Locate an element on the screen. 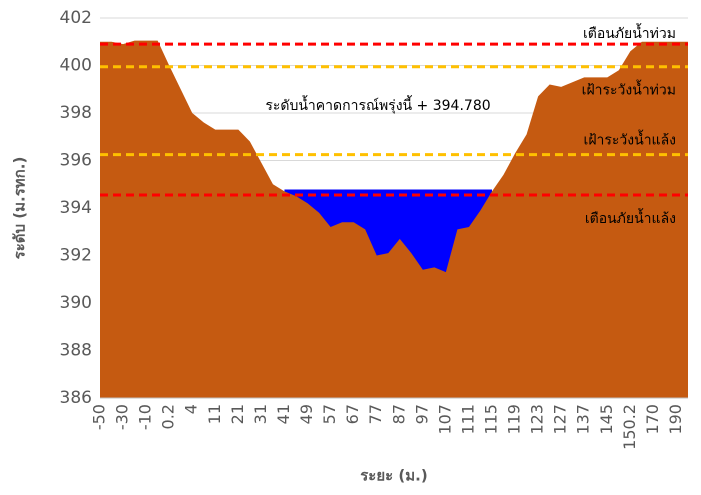 The image size is (701, 495). y-tick-label: 388 is located at coordinates (76, 351).